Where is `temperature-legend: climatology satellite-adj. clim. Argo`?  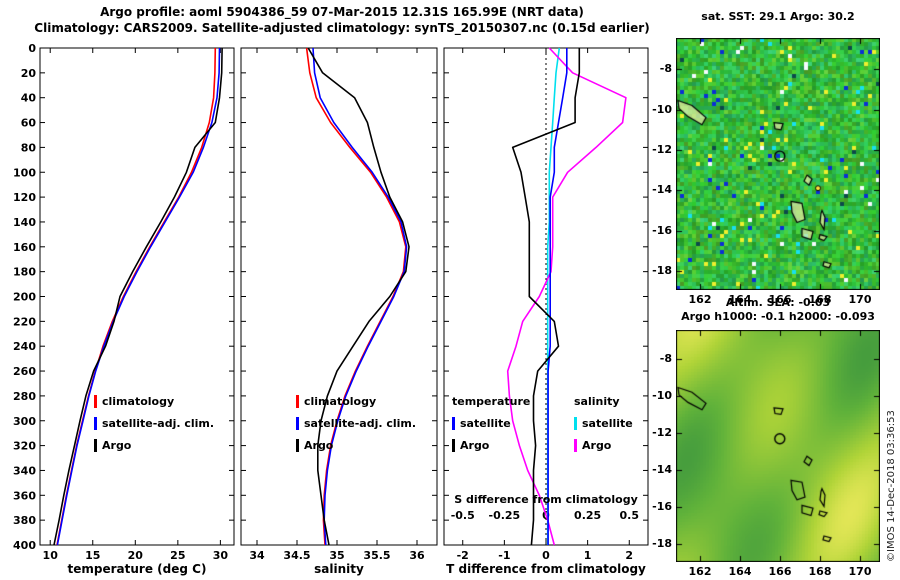 temperature-legend: climatology satellite-adj. clim. Argo is located at coordinates (154, 423).